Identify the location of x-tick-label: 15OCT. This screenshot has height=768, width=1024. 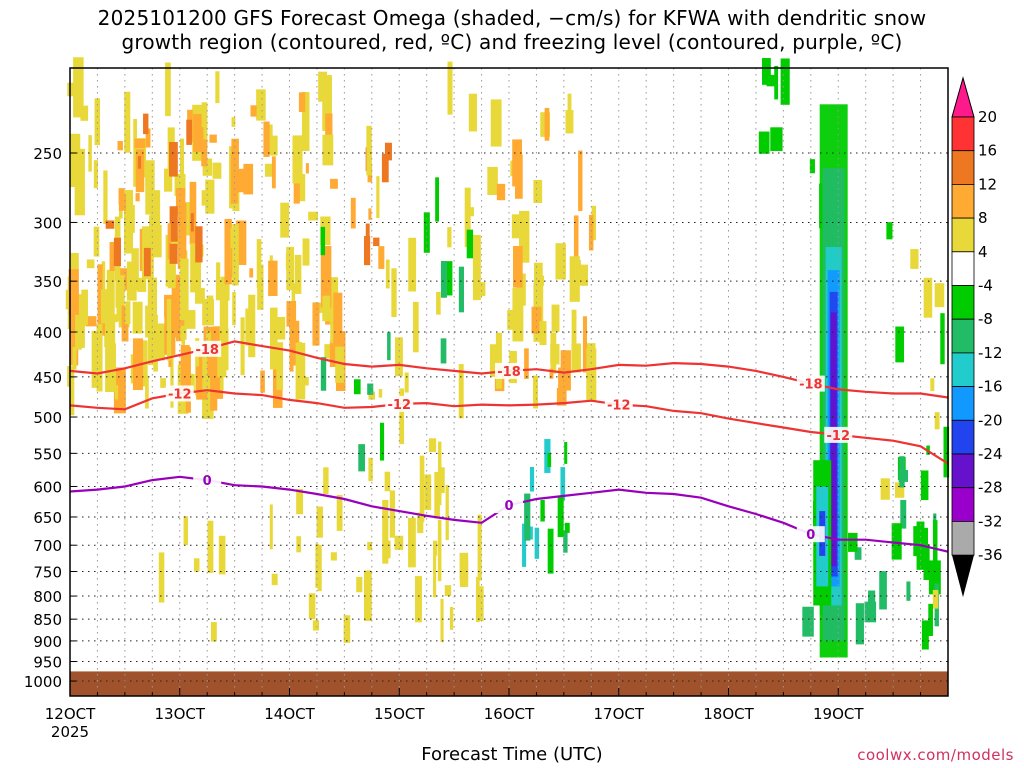
(399, 714).